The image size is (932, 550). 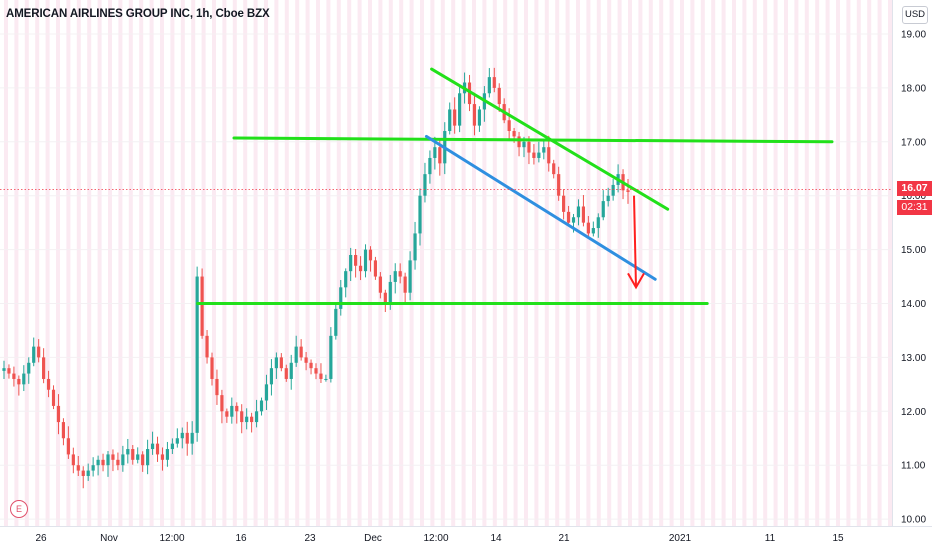 What do you see at coordinates (913, 196) in the screenshot?
I see `y-tick-label: 16.00` at bounding box center [913, 196].